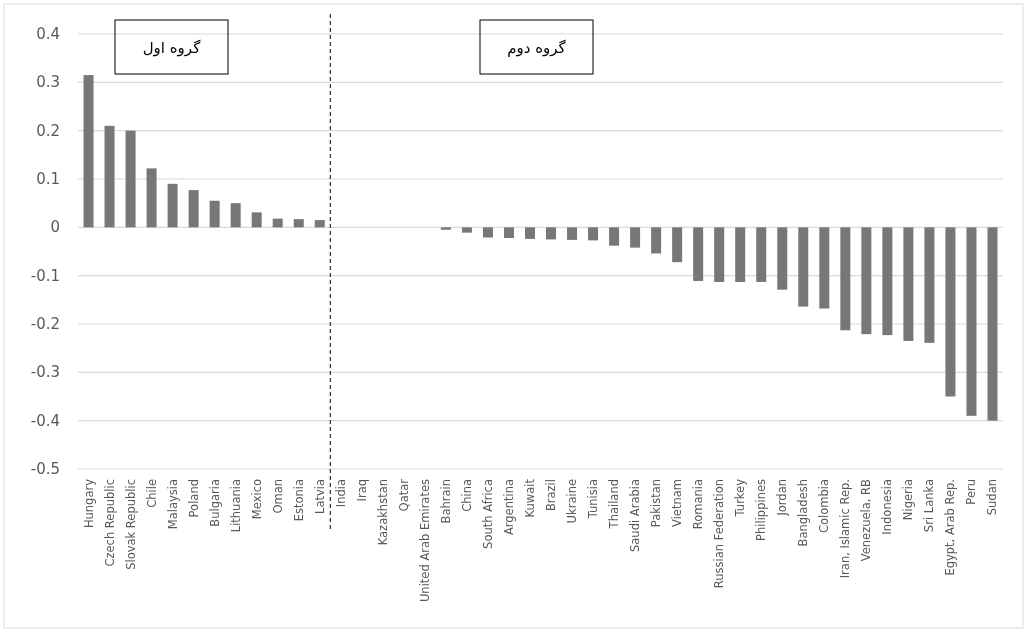  What do you see at coordinates (403, 495) in the screenshot?
I see `x-tick-label: Qatar` at bounding box center [403, 495].